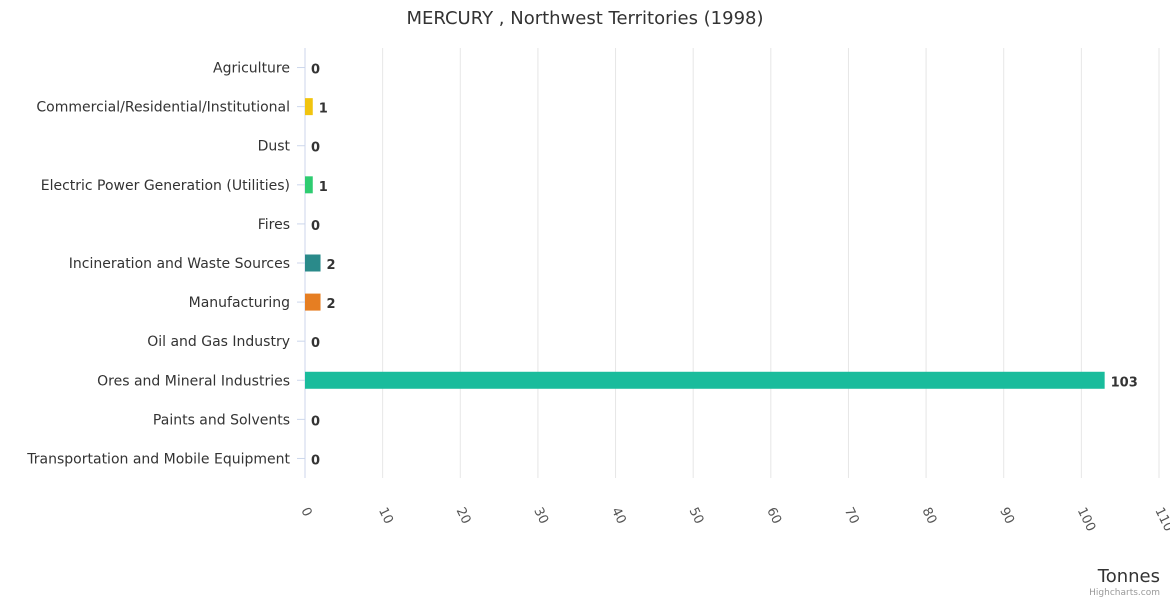 The width and height of the screenshot is (1170, 600). What do you see at coordinates (1128, 576) in the screenshot?
I see `value-axis-title: Tonnes` at bounding box center [1128, 576].